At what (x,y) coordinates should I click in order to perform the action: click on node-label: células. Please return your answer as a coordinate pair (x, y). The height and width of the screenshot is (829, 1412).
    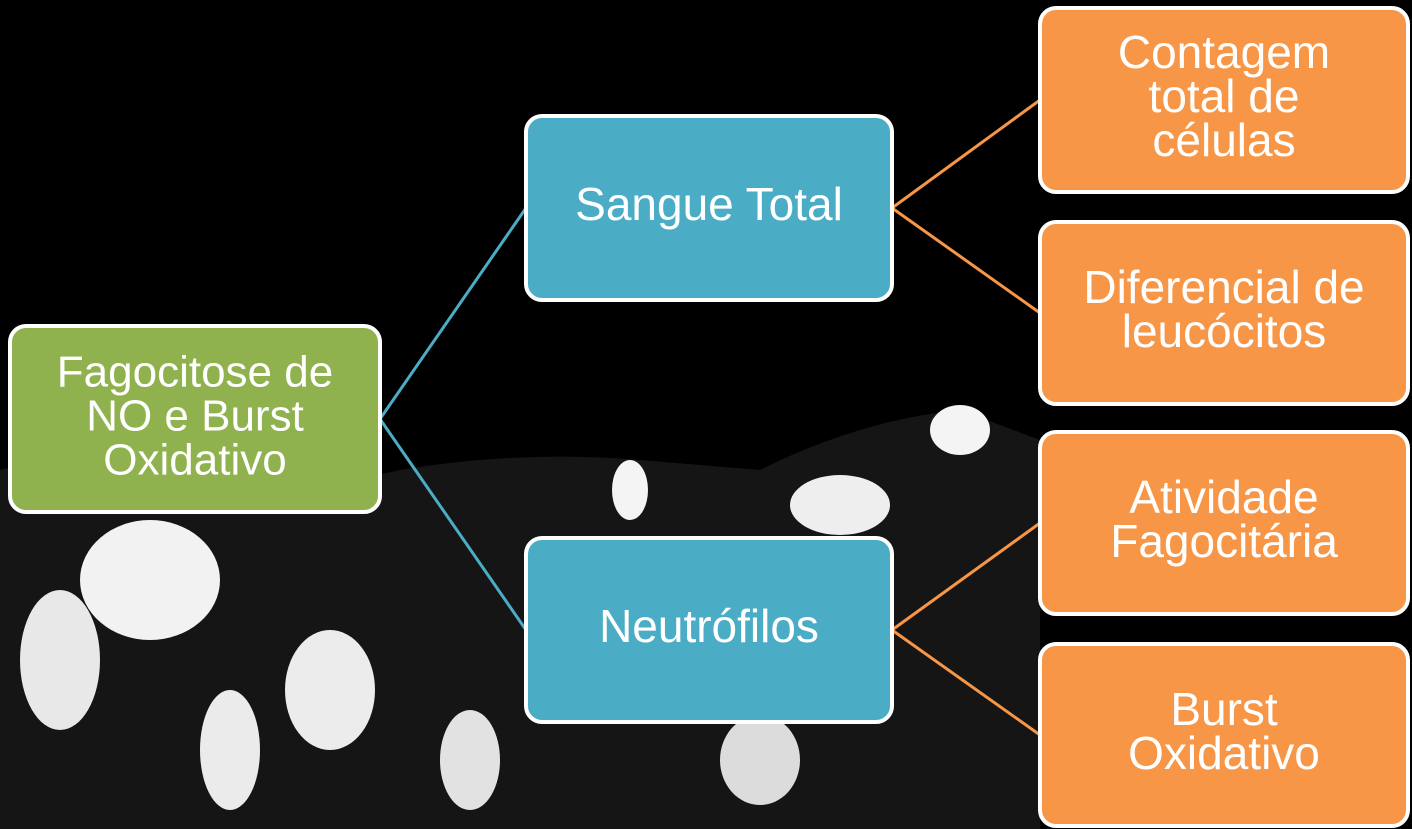
    Looking at the image, I should click on (1223, 140).